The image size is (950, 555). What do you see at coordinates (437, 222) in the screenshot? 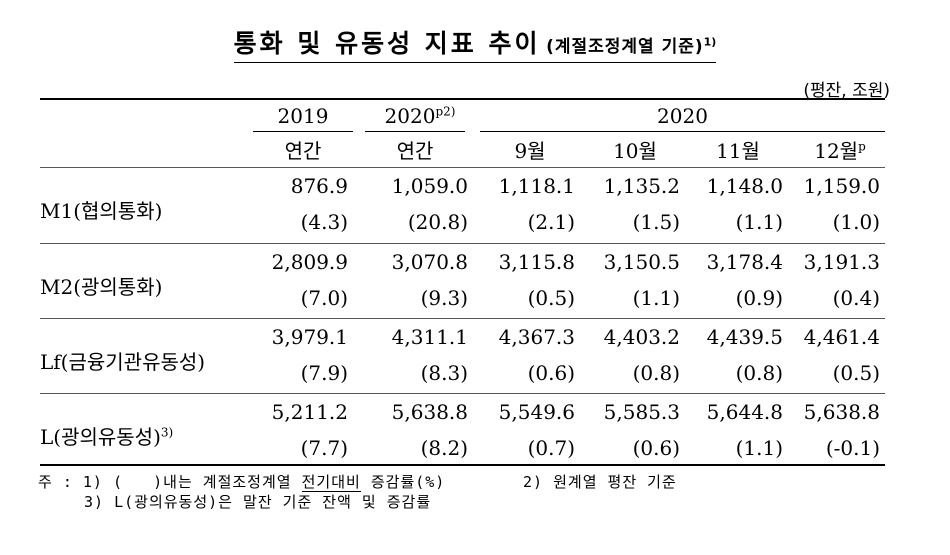
I see `change-cell: (20.8)` at bounding box center [437, 222].